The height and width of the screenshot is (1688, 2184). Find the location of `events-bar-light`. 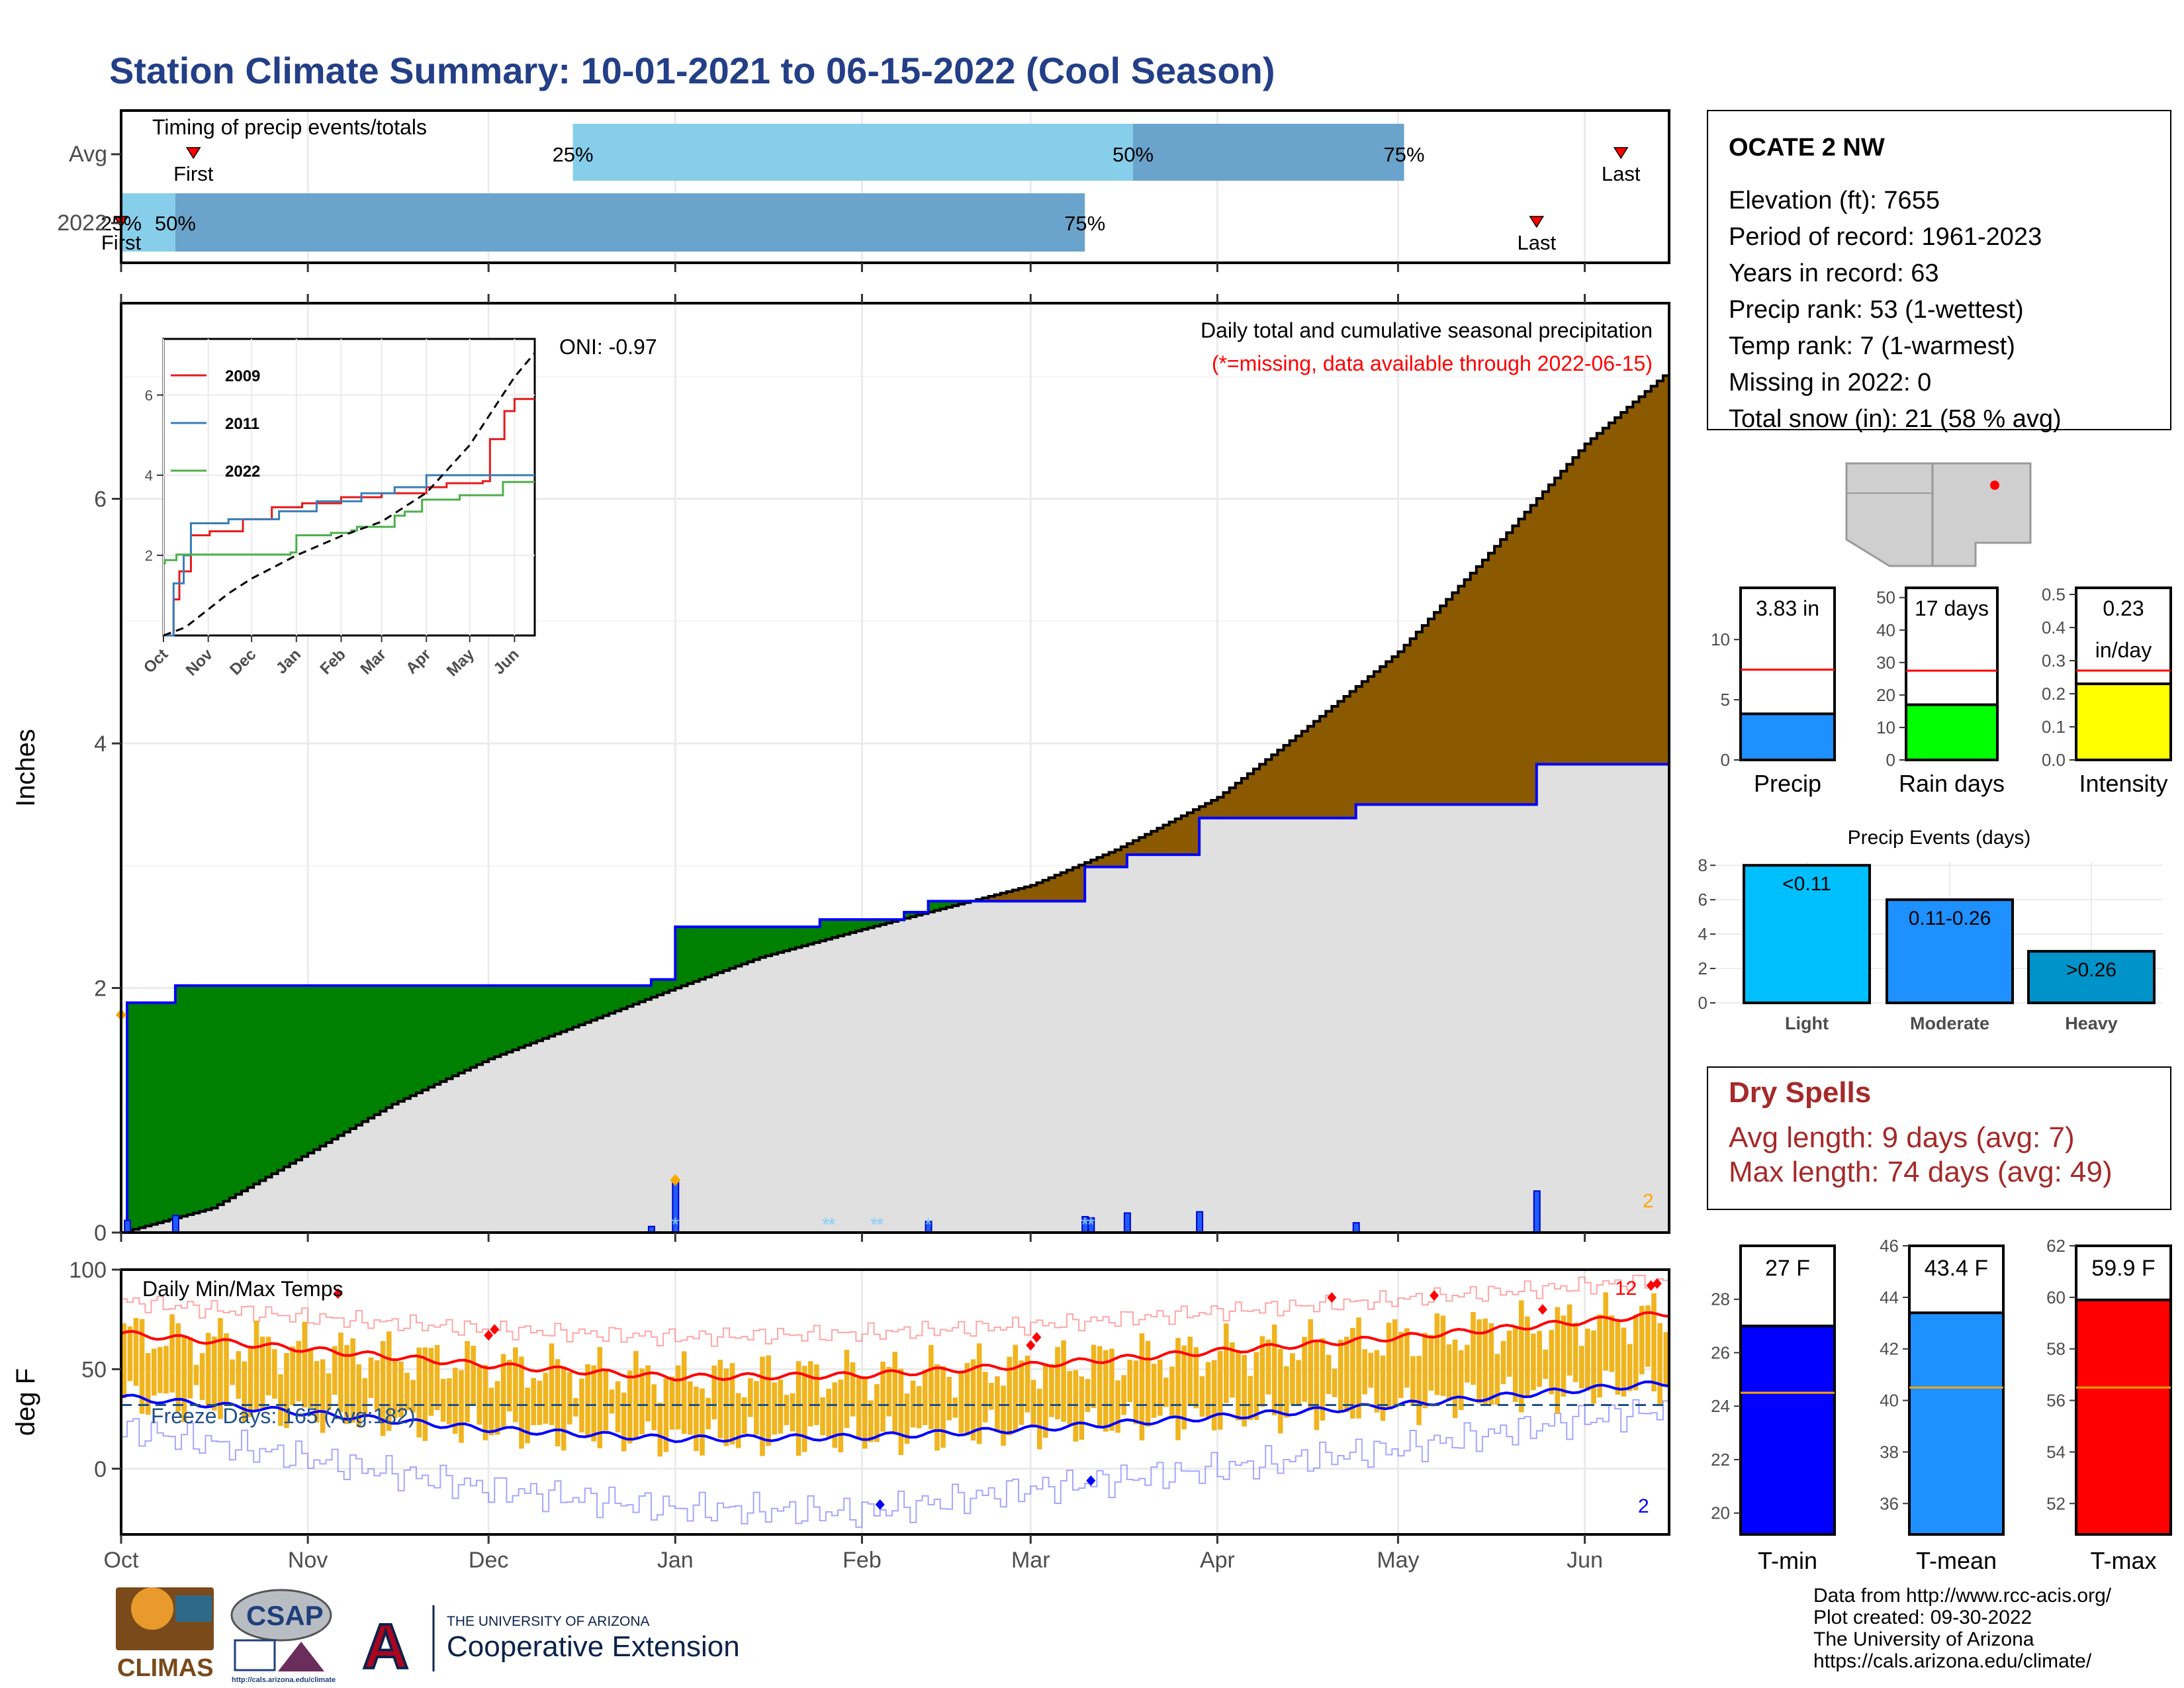

events-bar-light is located at coordinates (1807, 934).